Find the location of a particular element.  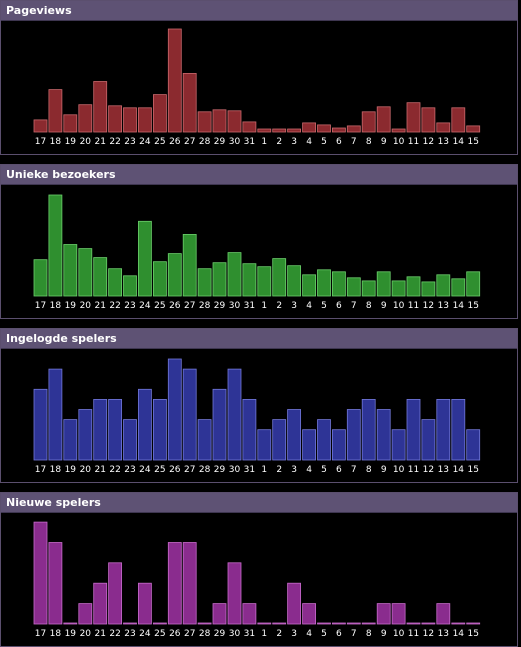

x-tick-label: 15 is located at coordinates (472, 142).